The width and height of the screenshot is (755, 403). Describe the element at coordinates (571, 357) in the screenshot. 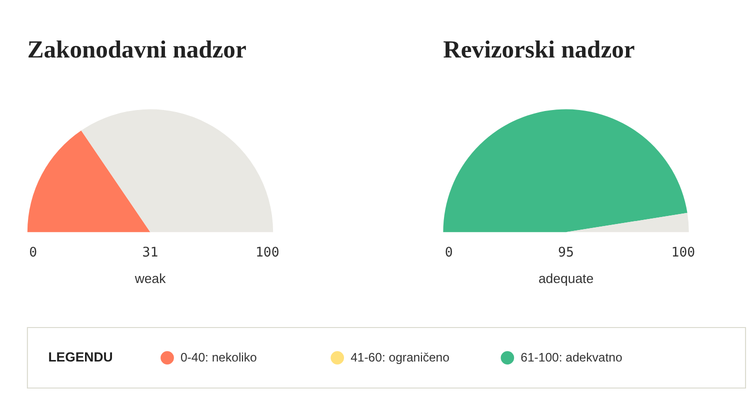

I see `category-label: 61-100: adekvatno` at that location.